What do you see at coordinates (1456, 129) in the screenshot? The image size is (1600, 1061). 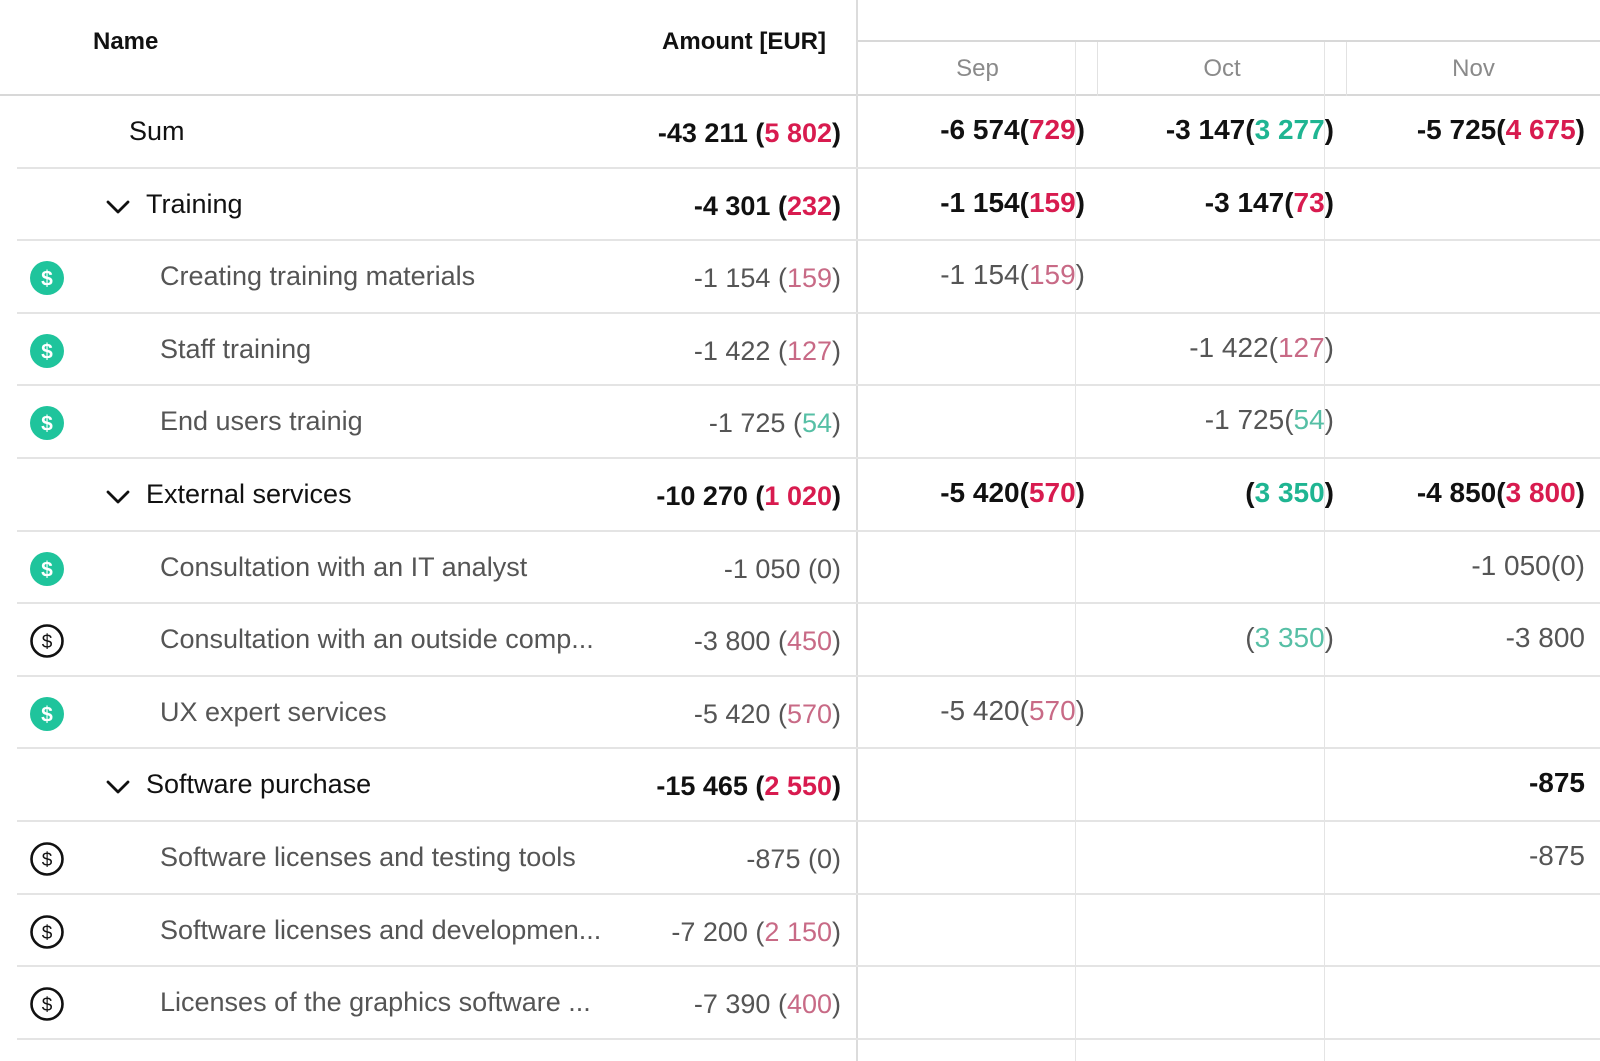 I see `value-main: -5 725` at bounding box center [1456, 129].